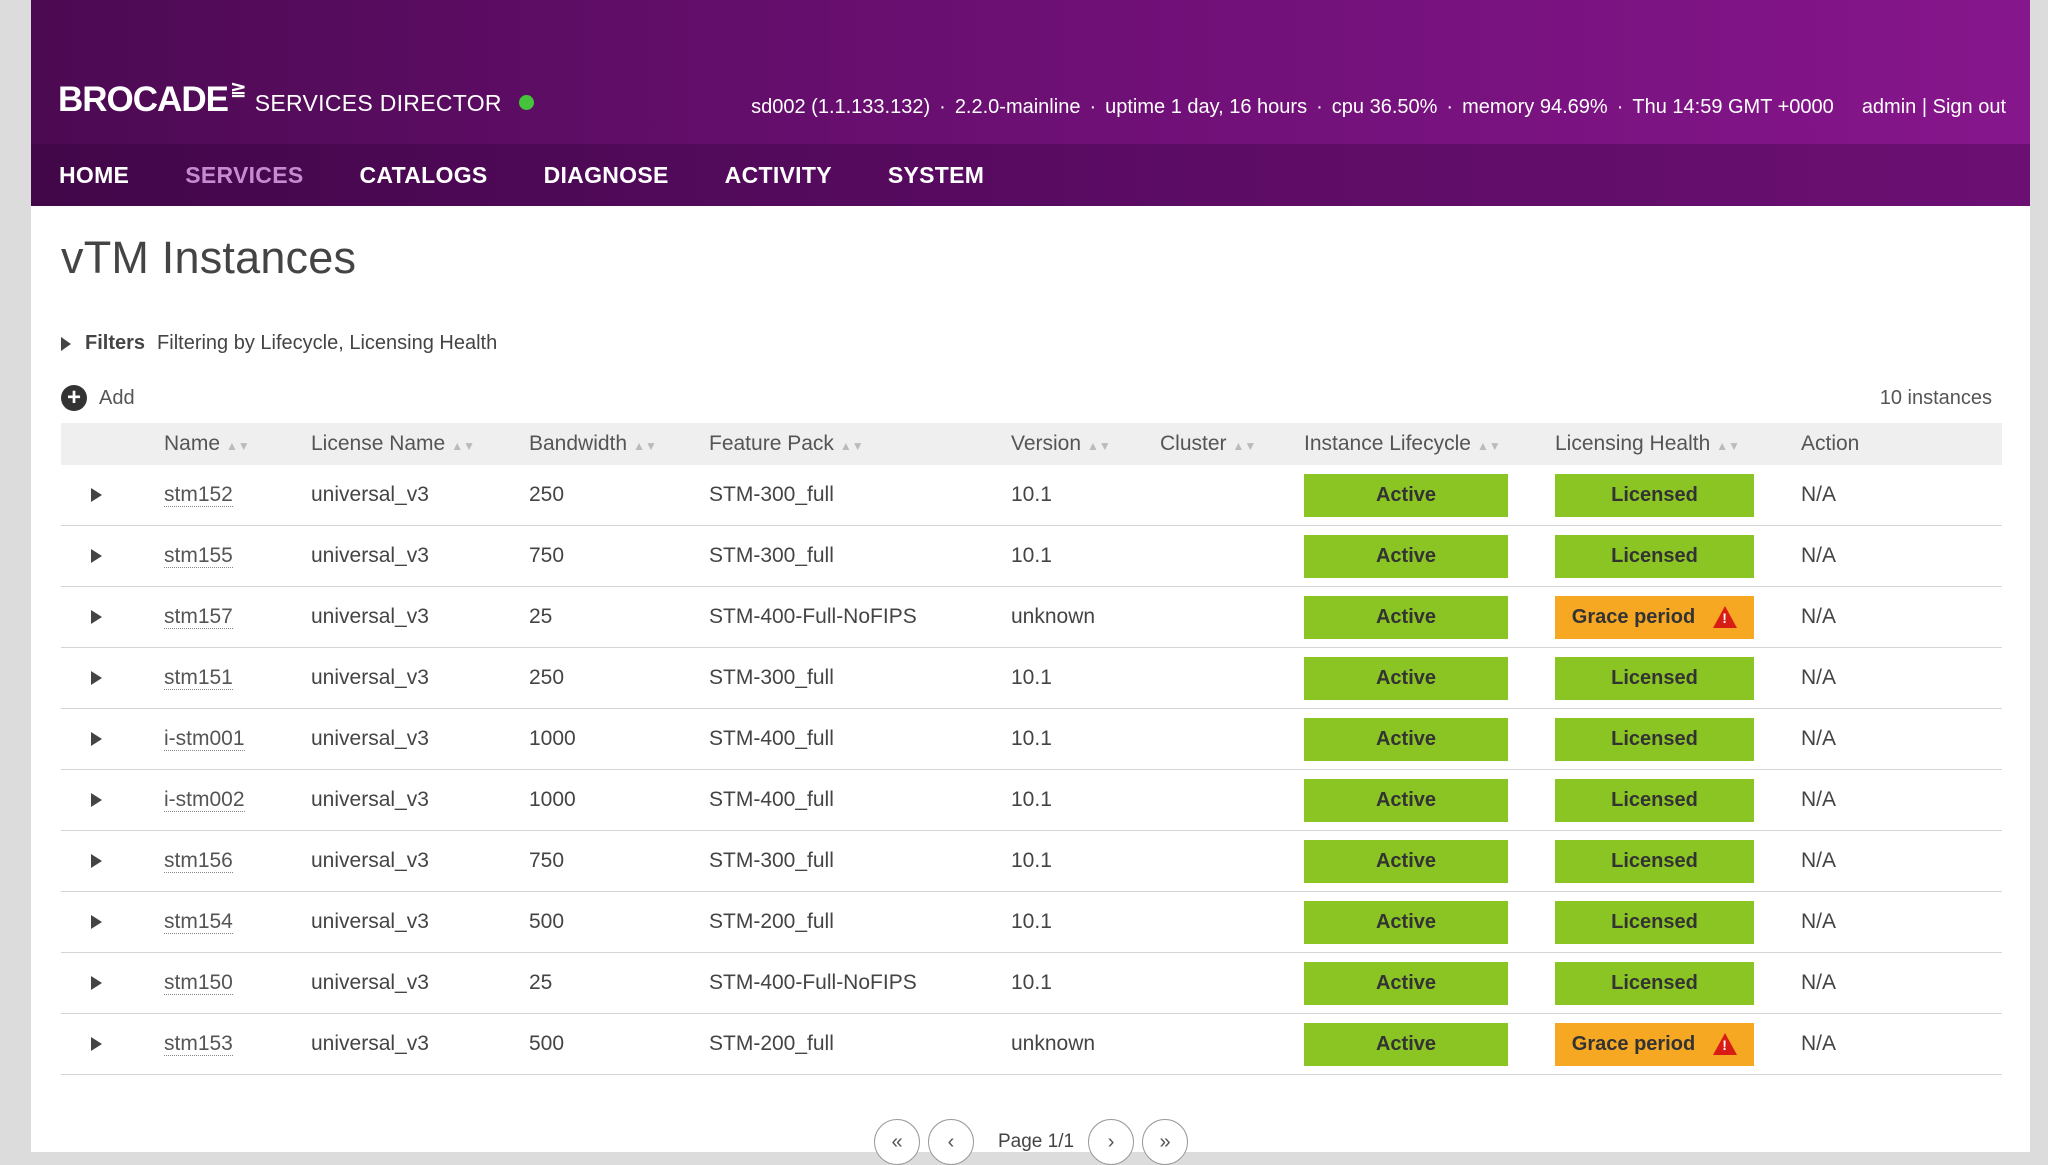  I want to click on col-feature: Feature Pack ▲▼, so click(860, 444).